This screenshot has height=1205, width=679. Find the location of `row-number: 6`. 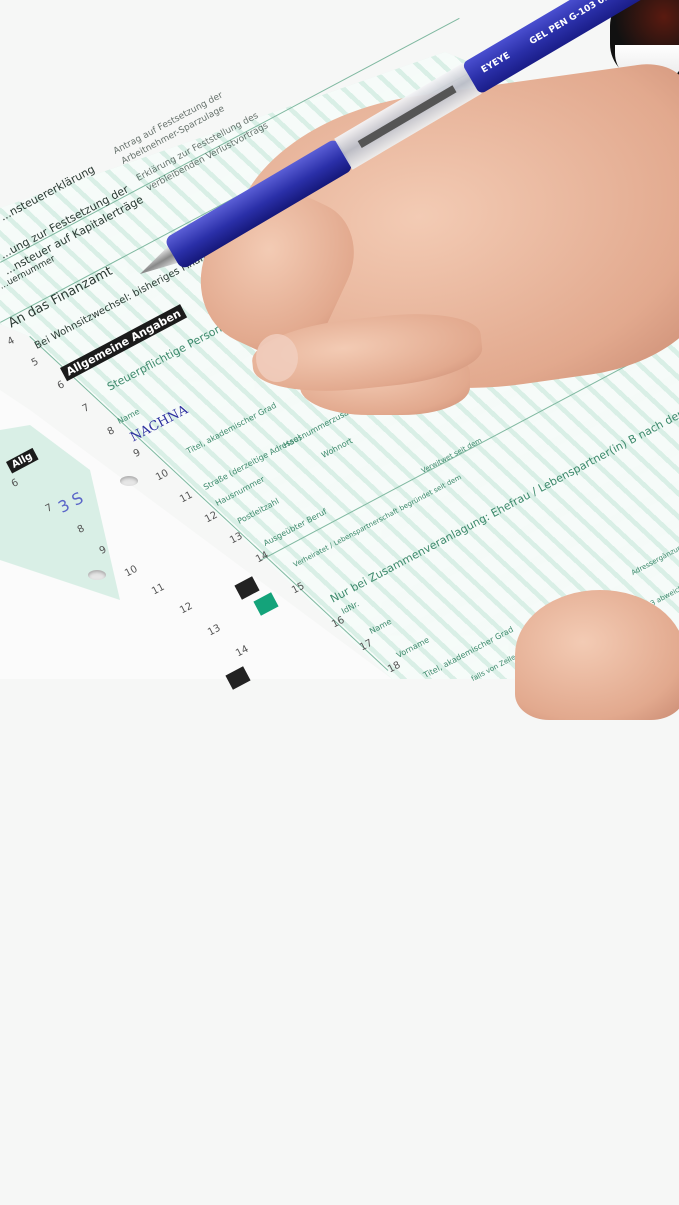

row-number: 6 is located at coordinates (61, 385).